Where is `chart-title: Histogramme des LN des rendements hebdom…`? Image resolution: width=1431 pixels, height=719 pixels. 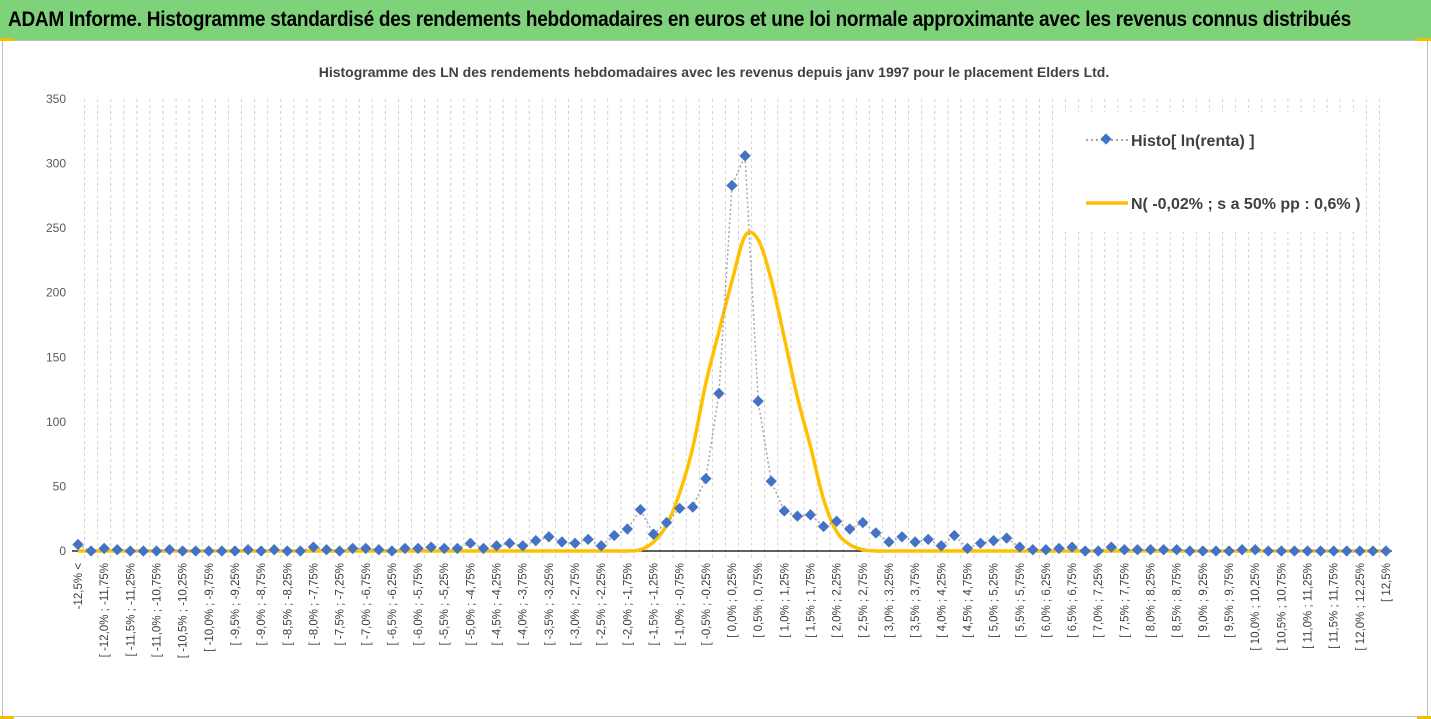
chart-title: Histogramme des LN des rendements hebdom… is located at coordinates (714, 72).